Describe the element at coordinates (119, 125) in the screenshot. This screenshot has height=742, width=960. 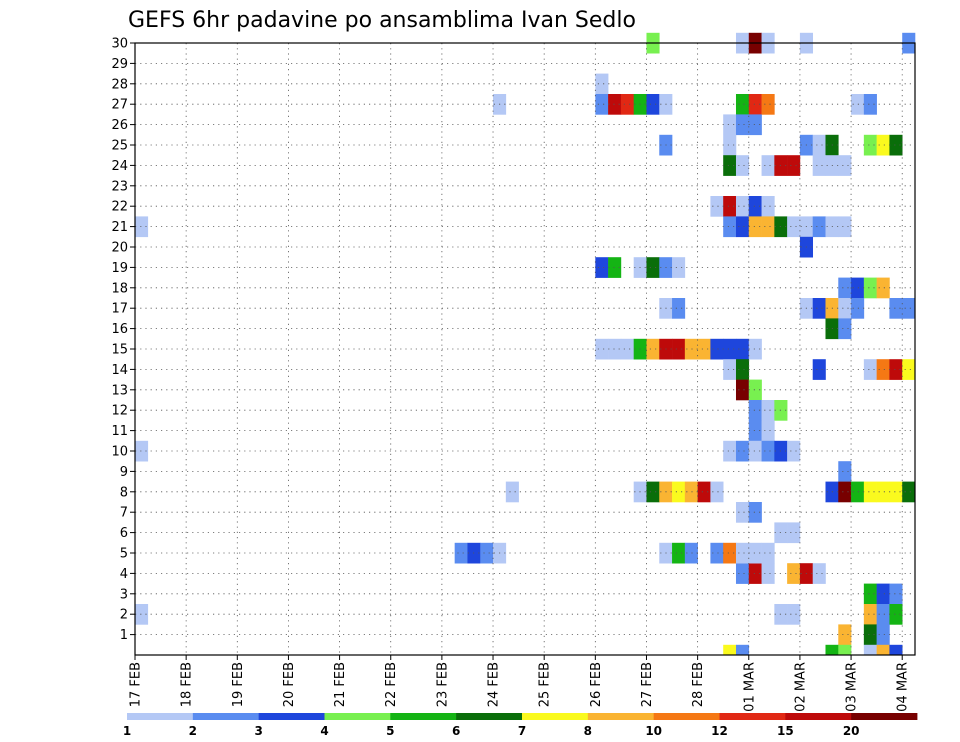
I see `y-tick-label: 26` at that location.